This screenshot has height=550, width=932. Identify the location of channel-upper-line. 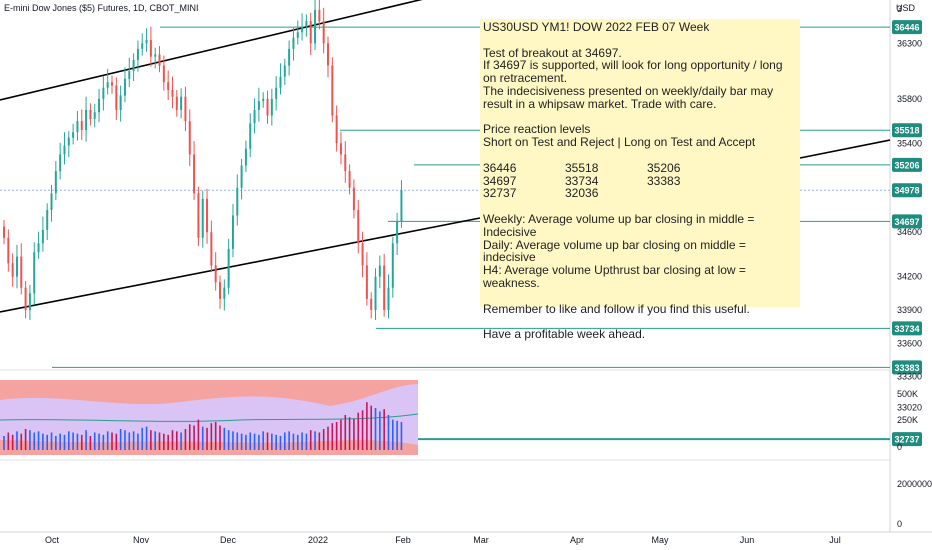
(211, 50).